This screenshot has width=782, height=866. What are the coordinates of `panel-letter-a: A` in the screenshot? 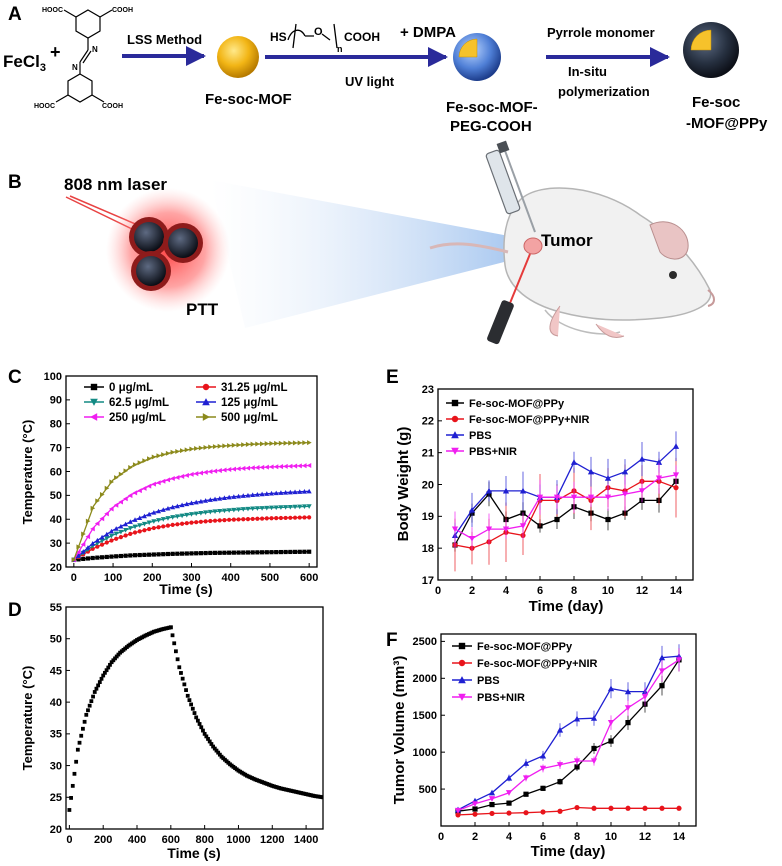 It's located at (15, 14).